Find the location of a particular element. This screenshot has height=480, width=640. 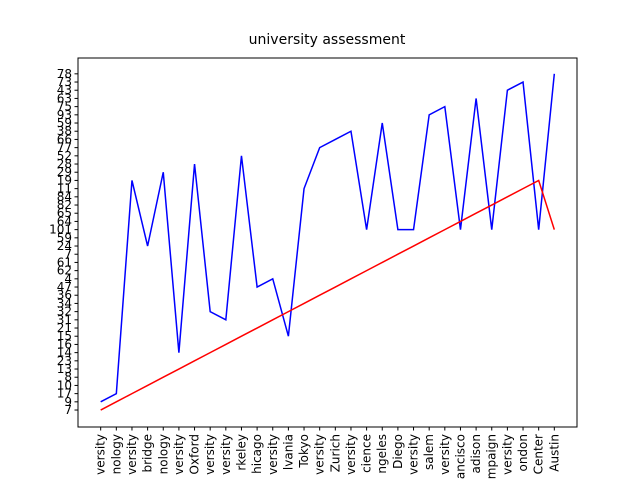

x-tick-label: Center is located at coordinates (539, 454).